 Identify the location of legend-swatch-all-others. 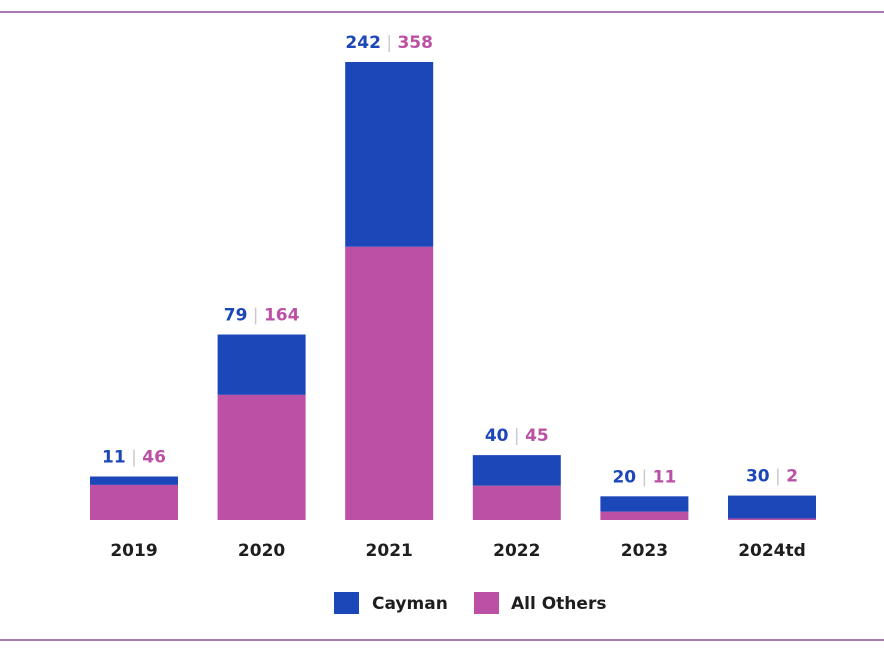
(486, 603).